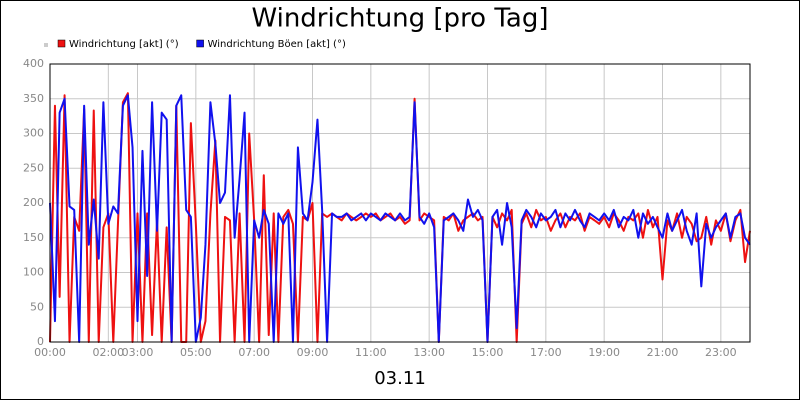 The image size is (800, 400). I want to click on x-tick-label: 05:00, so click(196, 352).